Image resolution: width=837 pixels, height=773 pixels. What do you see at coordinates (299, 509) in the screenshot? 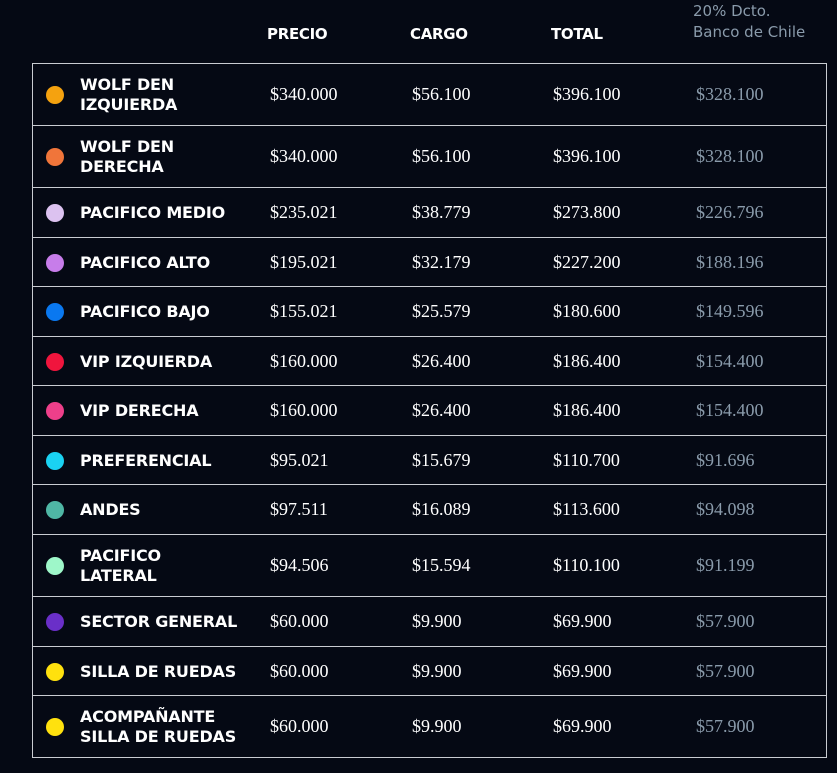
I see `price-value: $97.511` at bounding box center [299, 509].